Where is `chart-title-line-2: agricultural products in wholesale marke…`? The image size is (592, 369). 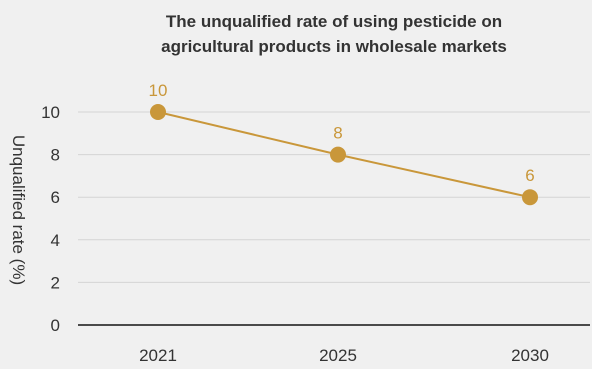
chart-title-line-2: agricultural products in wholesale marke… is located at coordinates (334, 46).